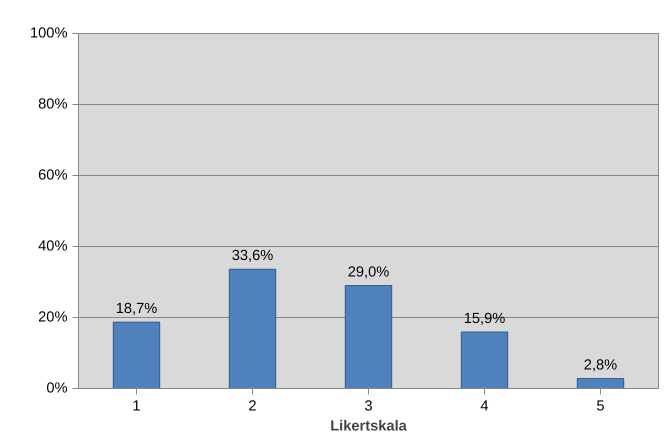 This screenshot has height=437, width=669. Describe the element at coordinates (53, 318) in the screenshot. I see `y-tick-label: 20%` at that location.